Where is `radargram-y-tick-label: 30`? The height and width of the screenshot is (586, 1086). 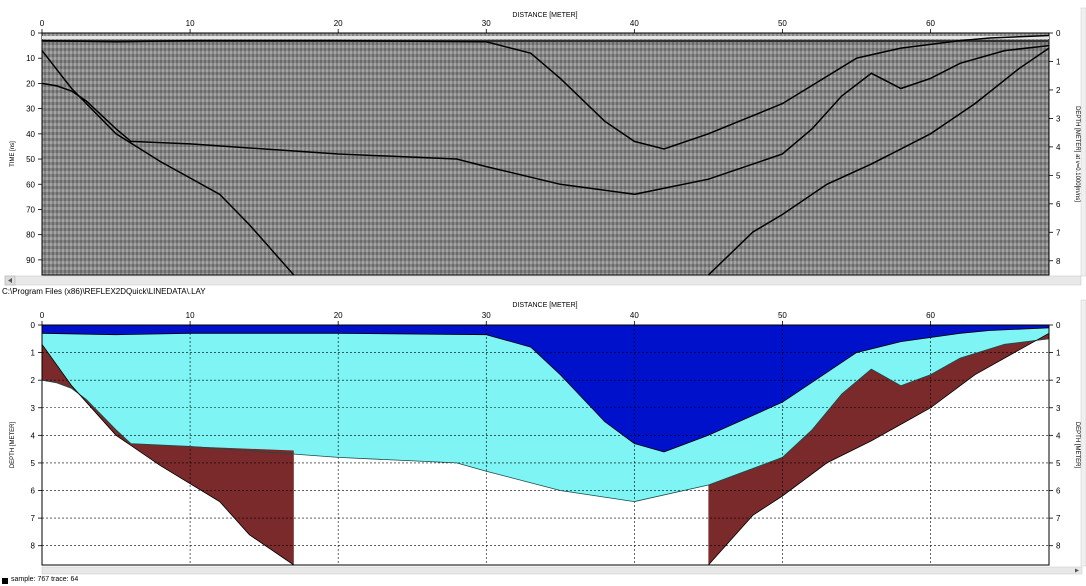
radargram-y-tick-label: 30 is located at coordinates (30, 109).